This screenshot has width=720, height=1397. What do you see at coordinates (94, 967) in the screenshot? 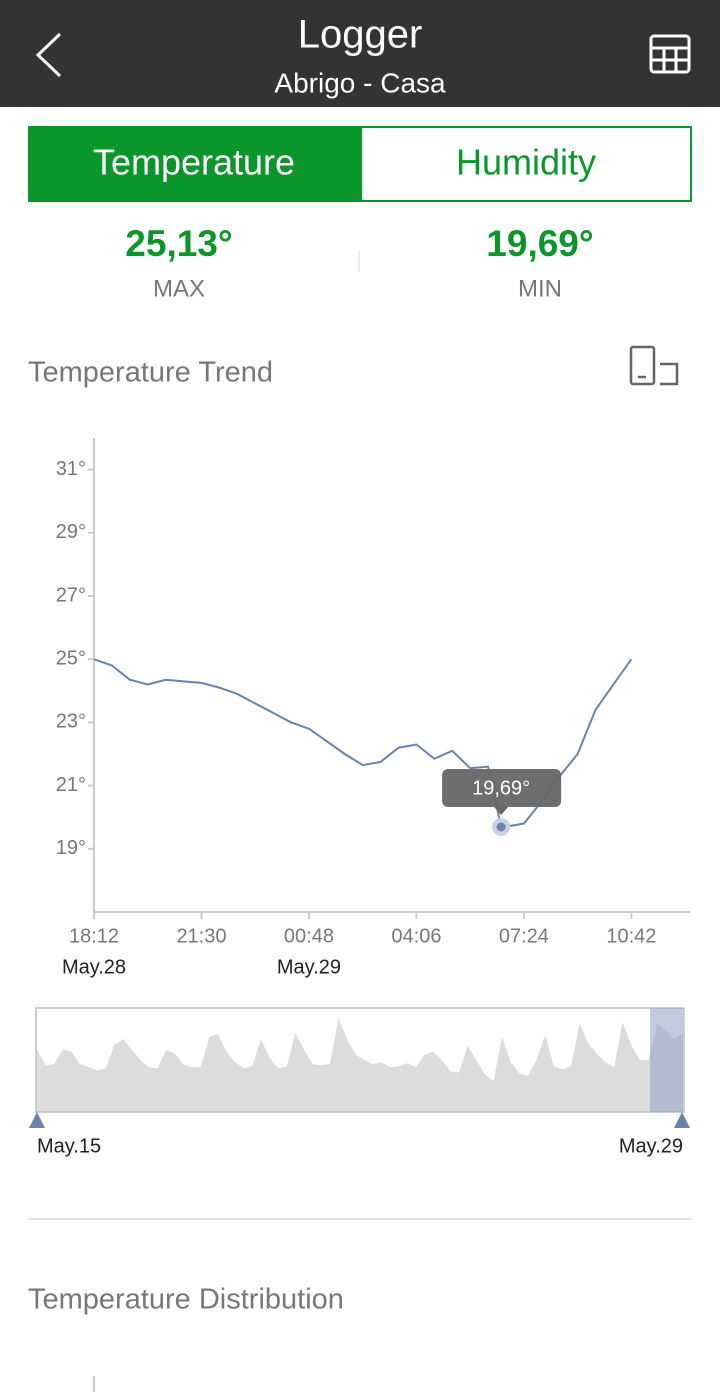
I see `x-date-label: May.28` at bounding box center [94, 967].